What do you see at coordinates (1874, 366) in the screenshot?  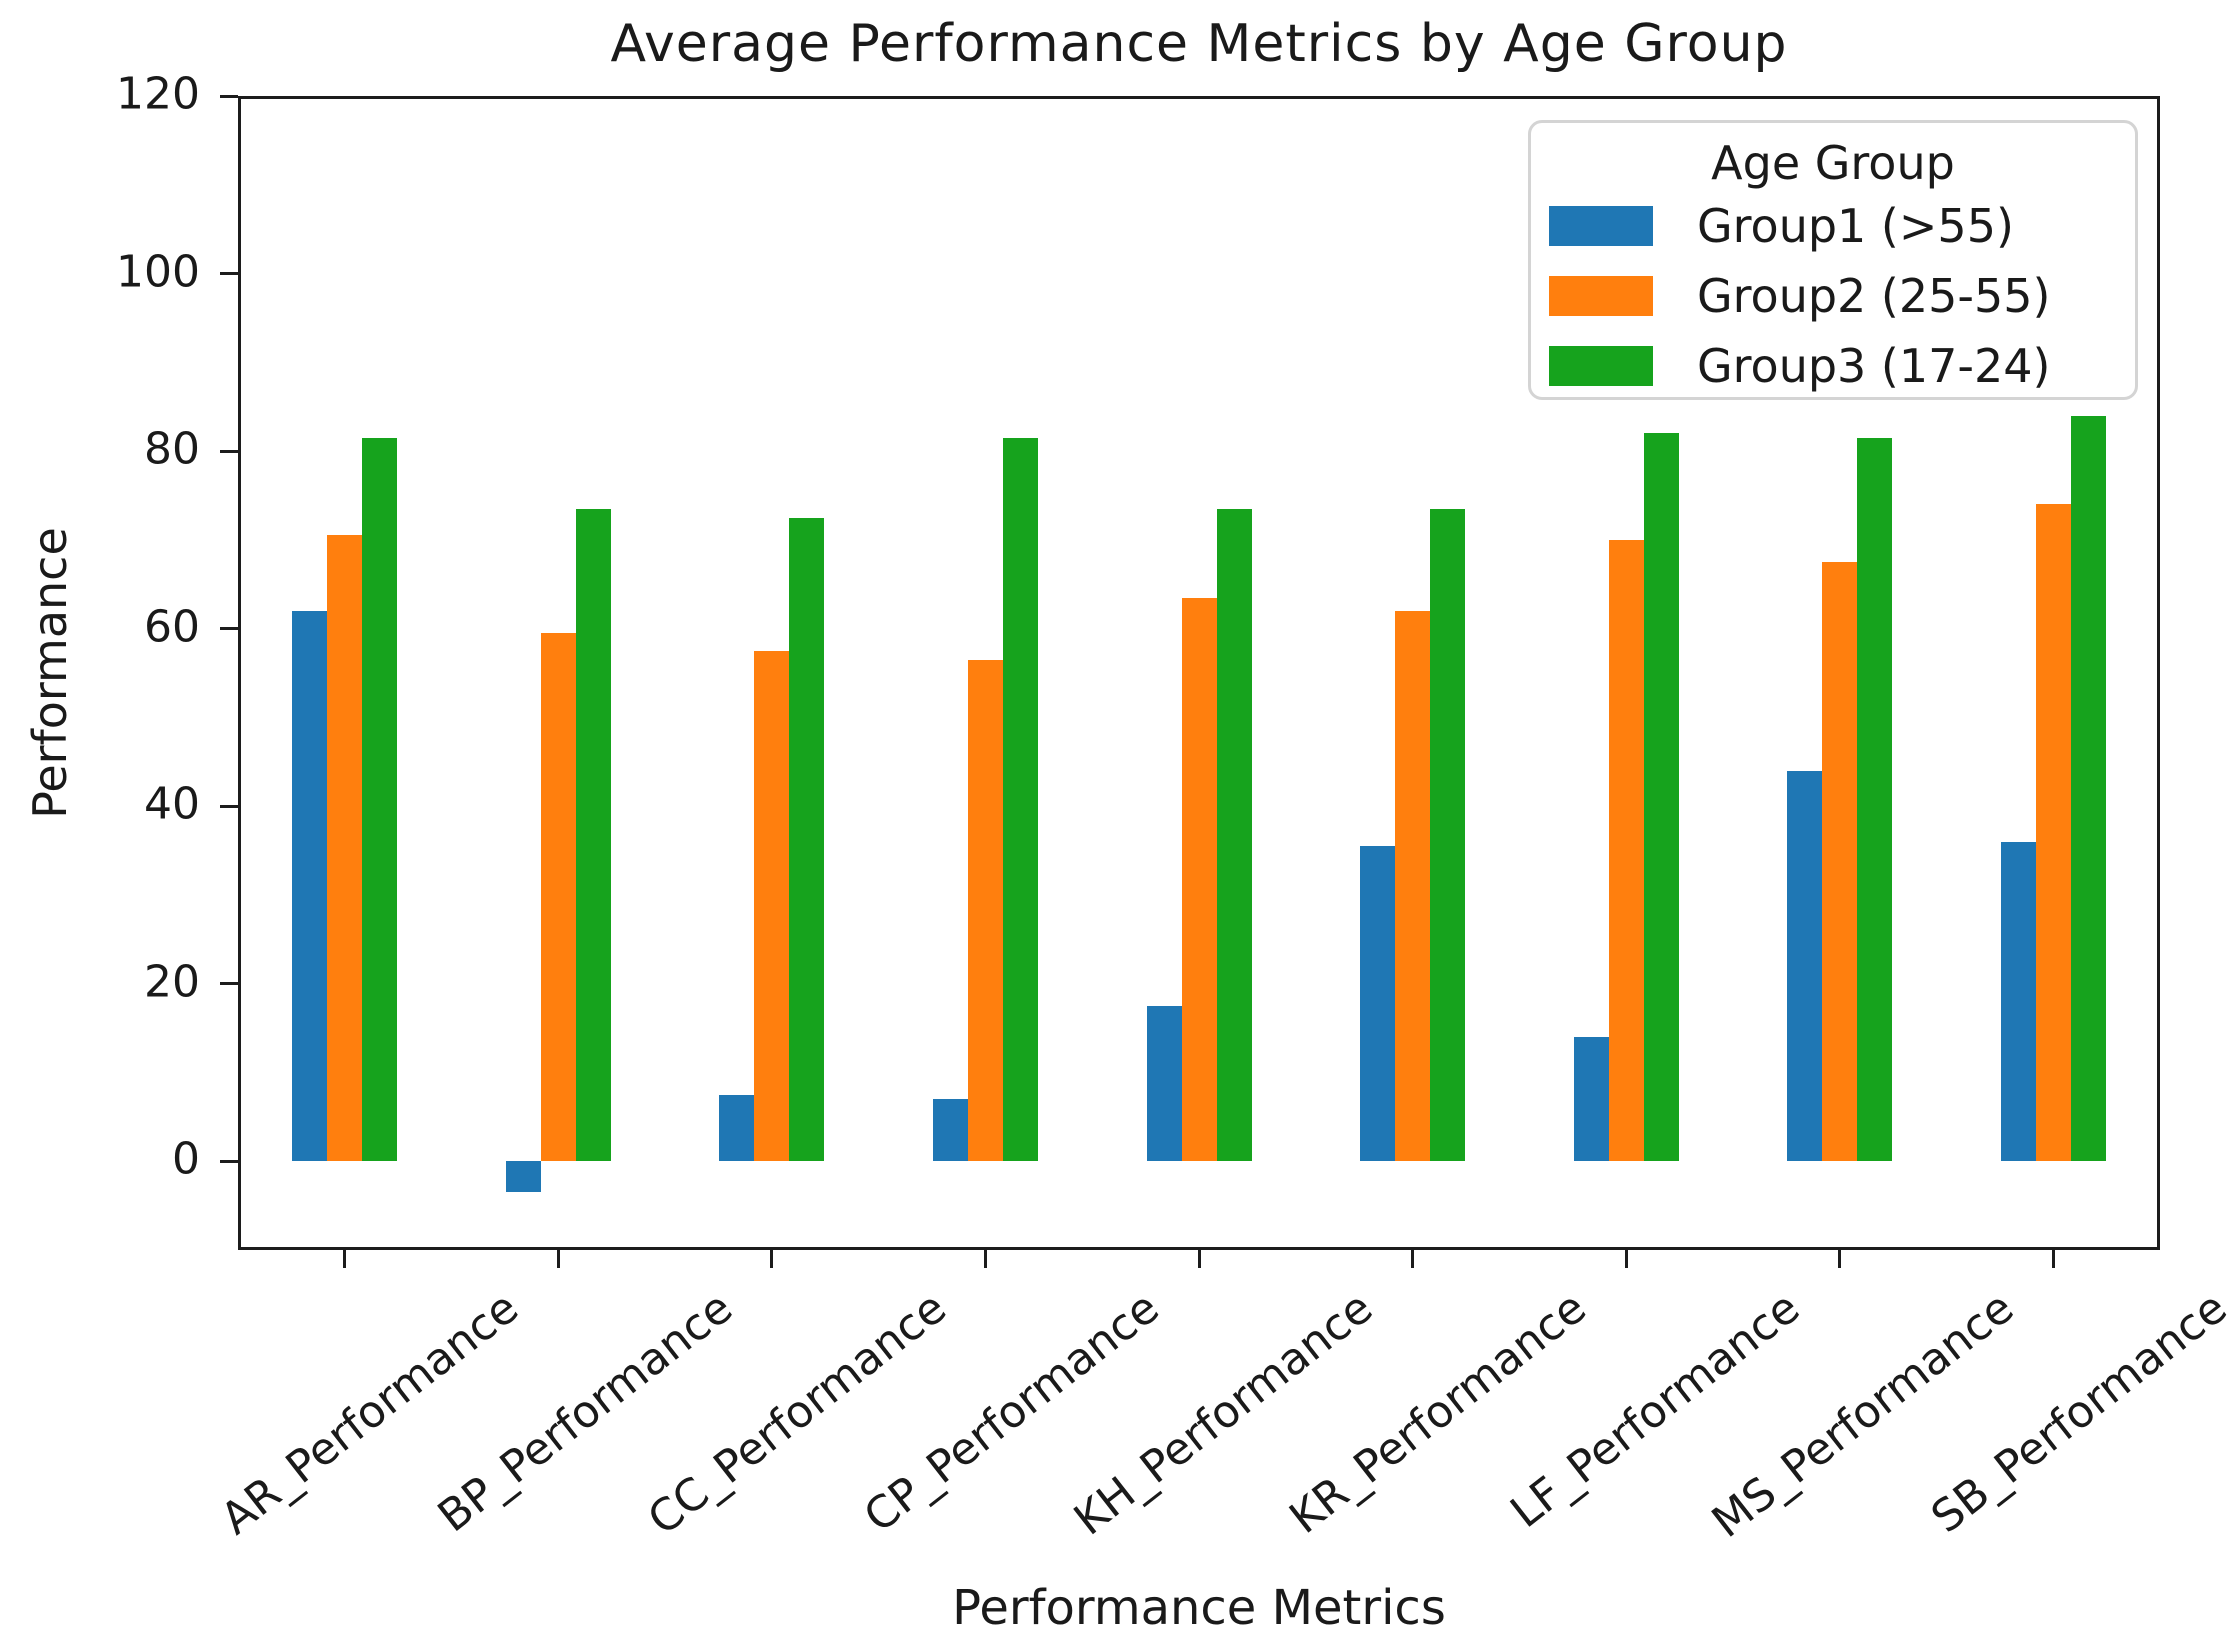 I see `legend-item-label: Group3 (17-24)` at bounding box center [1874, 366].